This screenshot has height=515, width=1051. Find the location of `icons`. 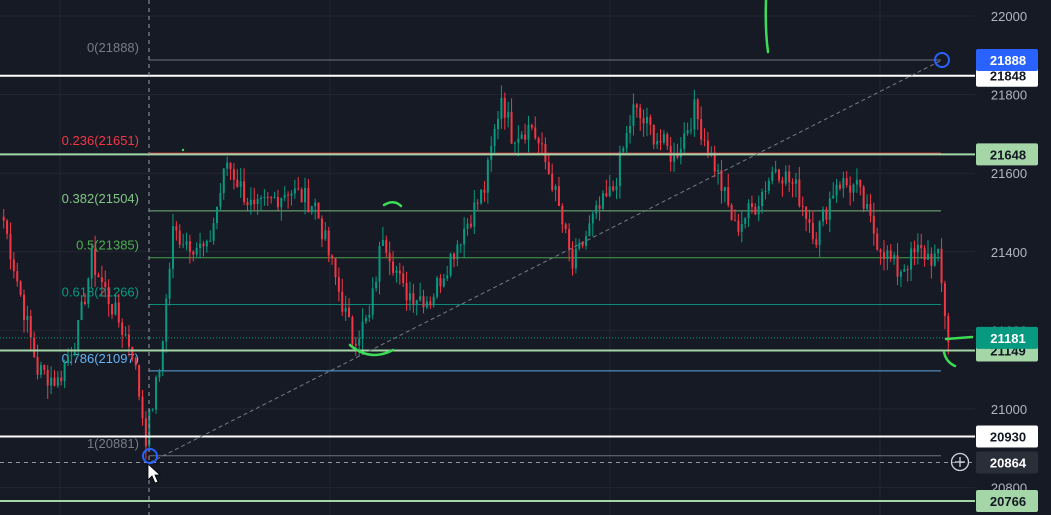

icons is located at coordinates (558, 468).